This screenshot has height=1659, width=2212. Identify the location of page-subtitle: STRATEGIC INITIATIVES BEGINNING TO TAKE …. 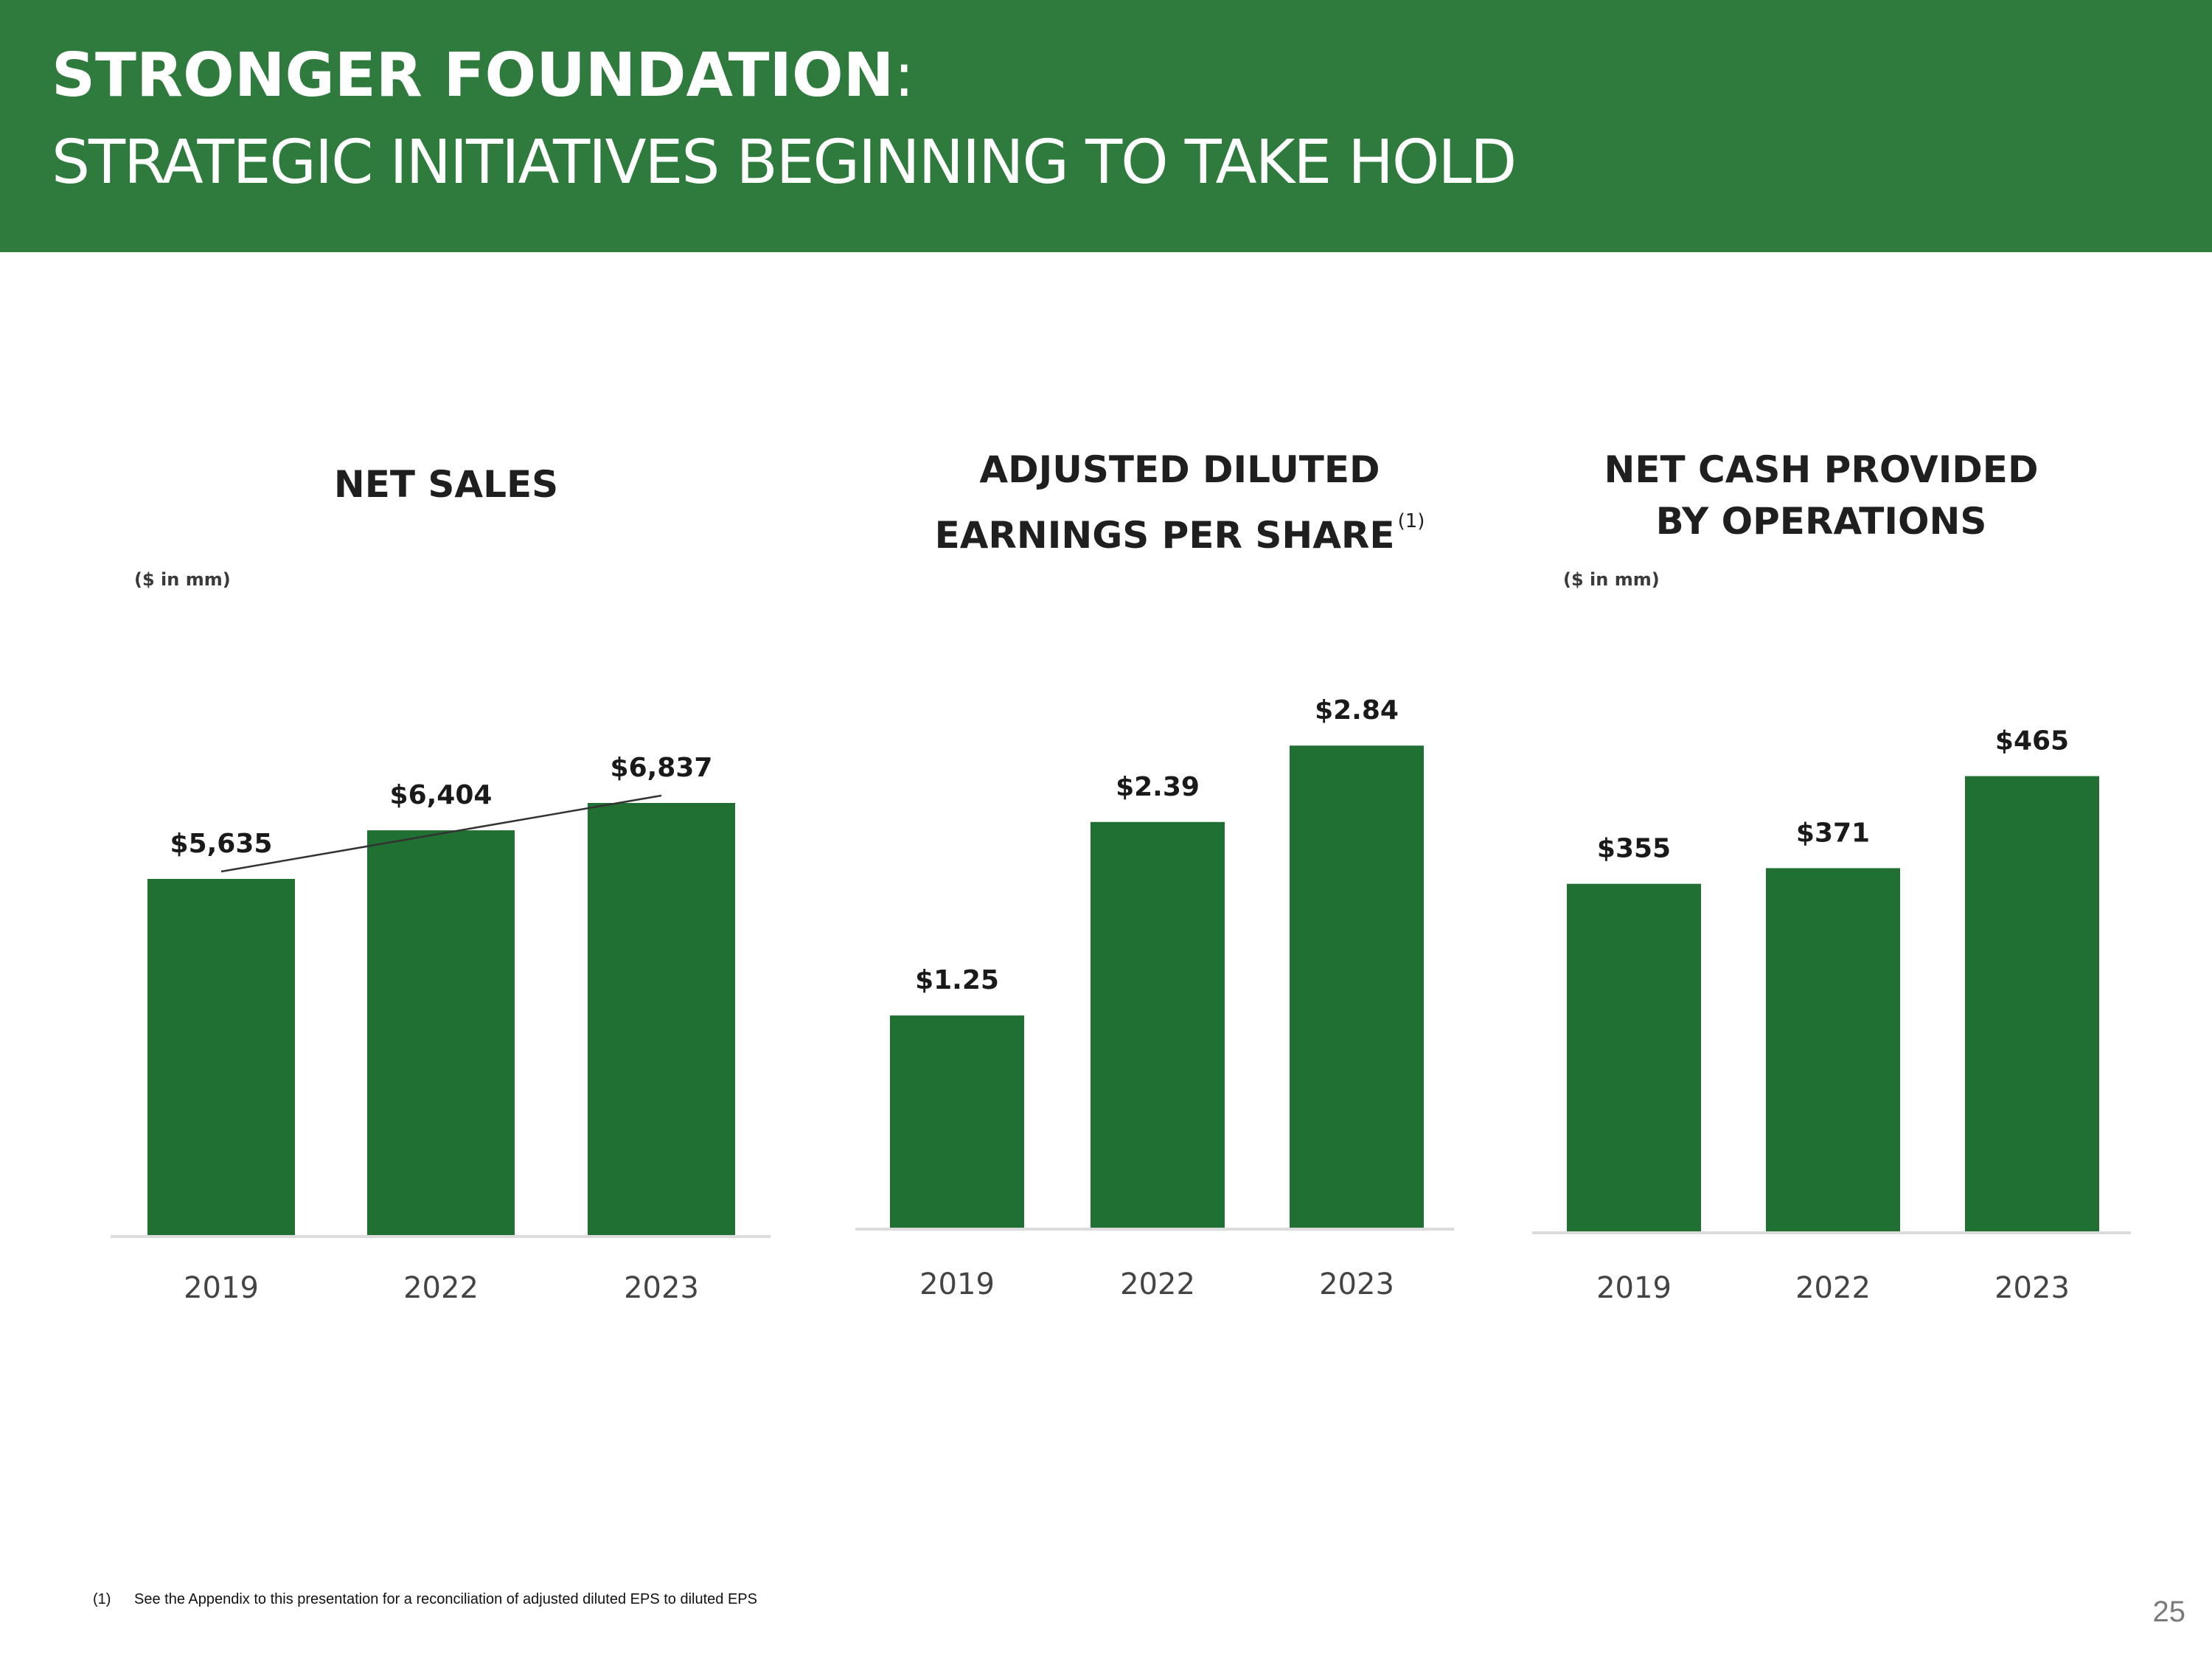
(784, 163).